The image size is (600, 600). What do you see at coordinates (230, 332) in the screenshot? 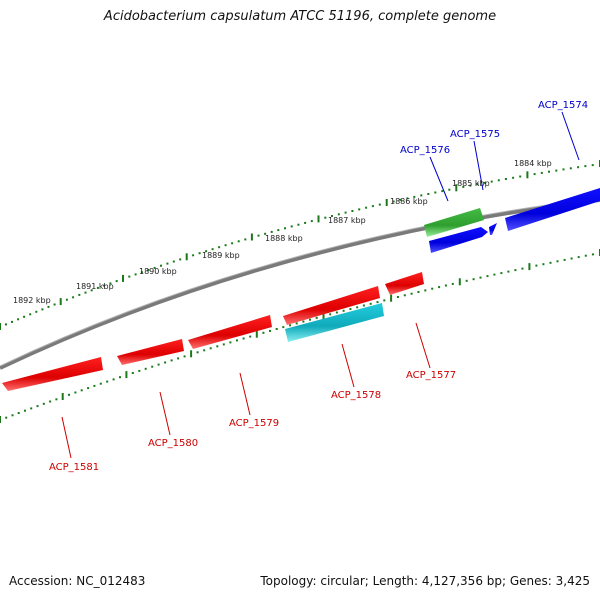
I see `gene-acp-1579-b` at bounding box center [230, 332].